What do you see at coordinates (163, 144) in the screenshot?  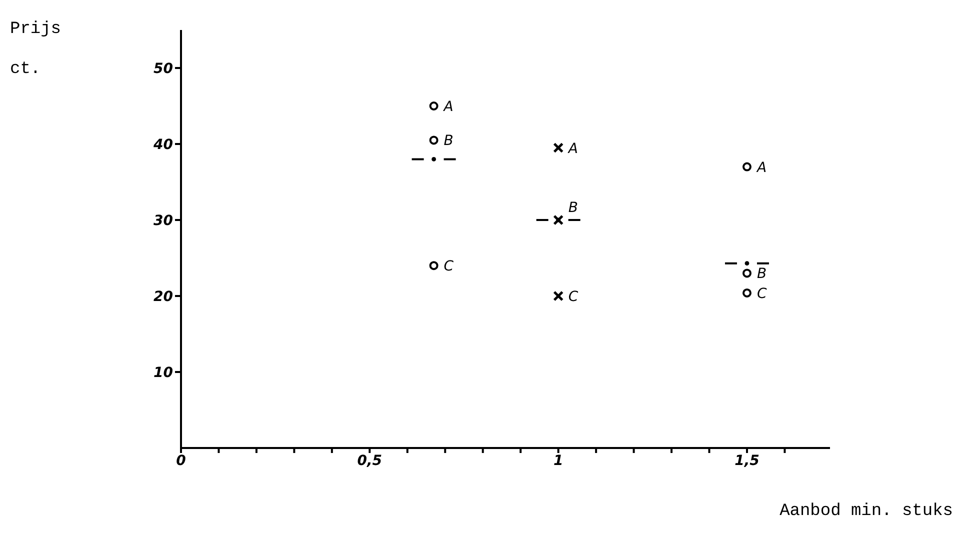 I see `y-tick-label: 40` at bounding box center [163, 144].